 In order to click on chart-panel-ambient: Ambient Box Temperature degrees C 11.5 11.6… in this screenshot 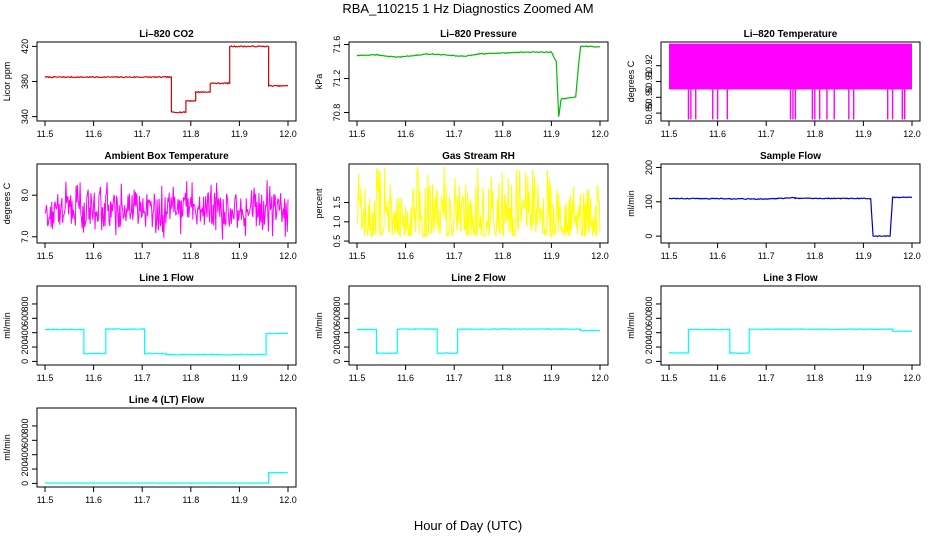, I will do `click(149, 206)`.